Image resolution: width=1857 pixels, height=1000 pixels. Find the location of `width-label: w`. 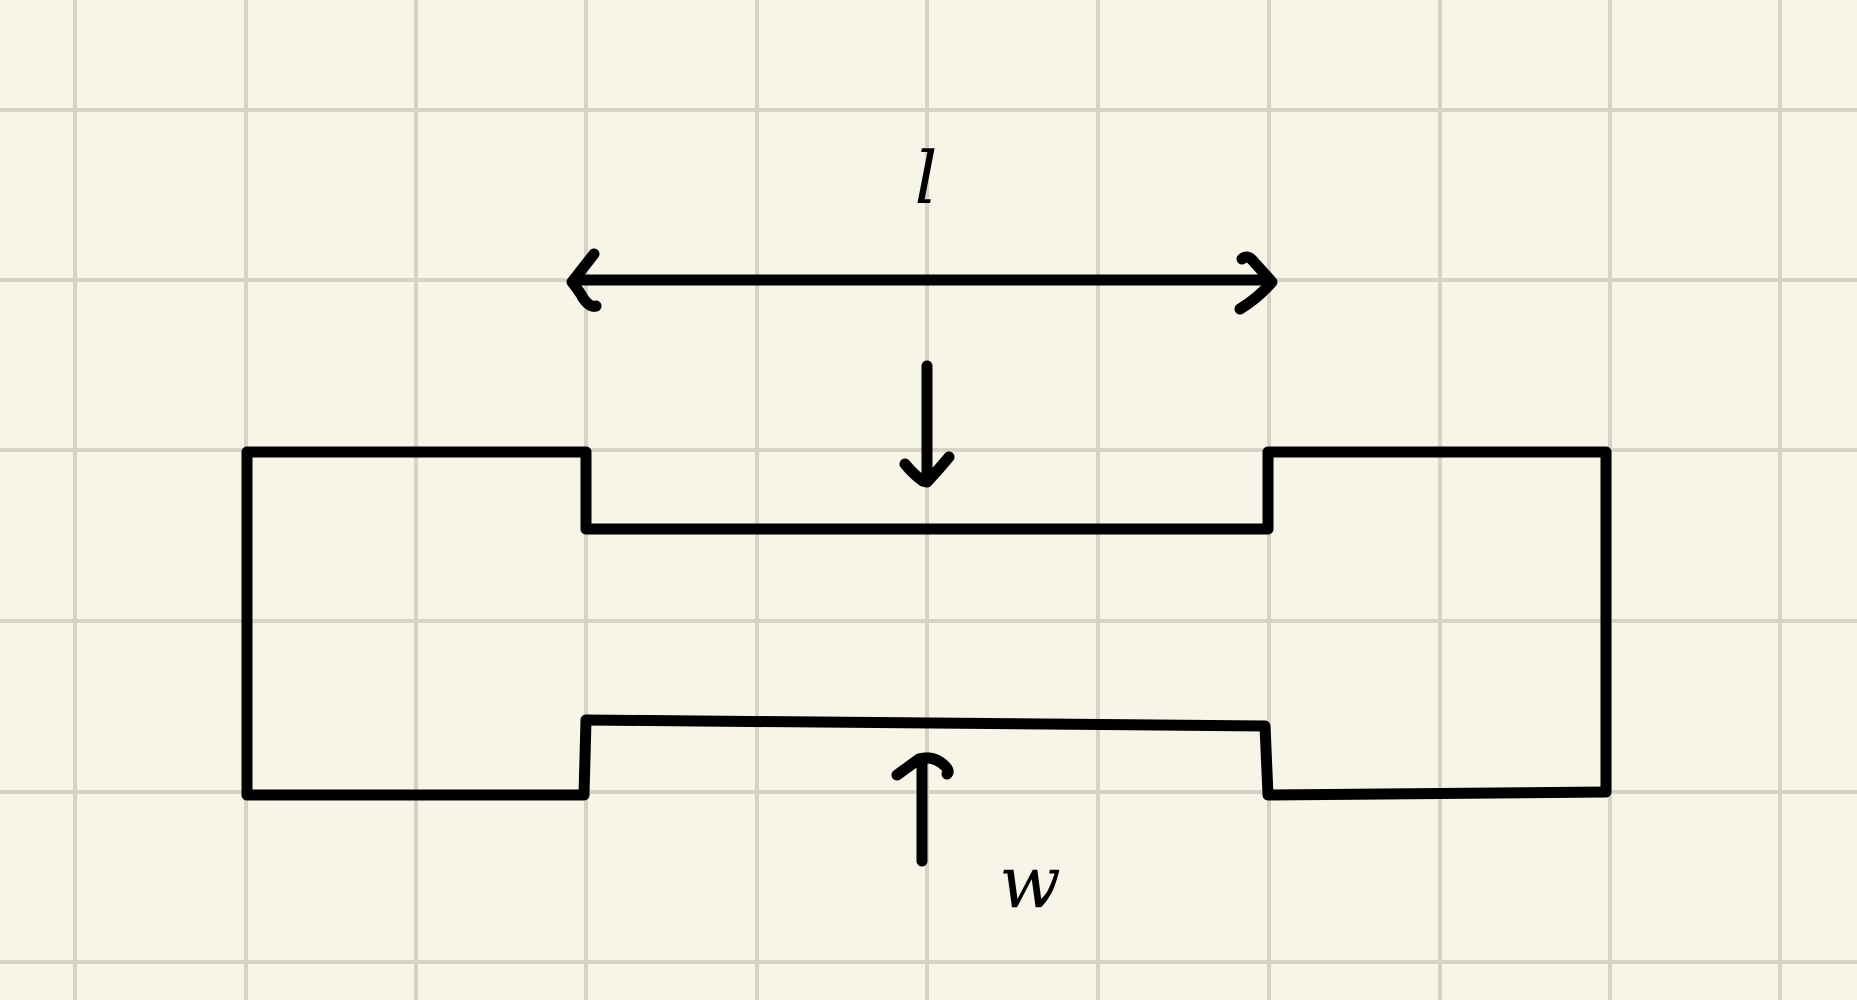

width-label: w is located at coordinates (1030, 882).